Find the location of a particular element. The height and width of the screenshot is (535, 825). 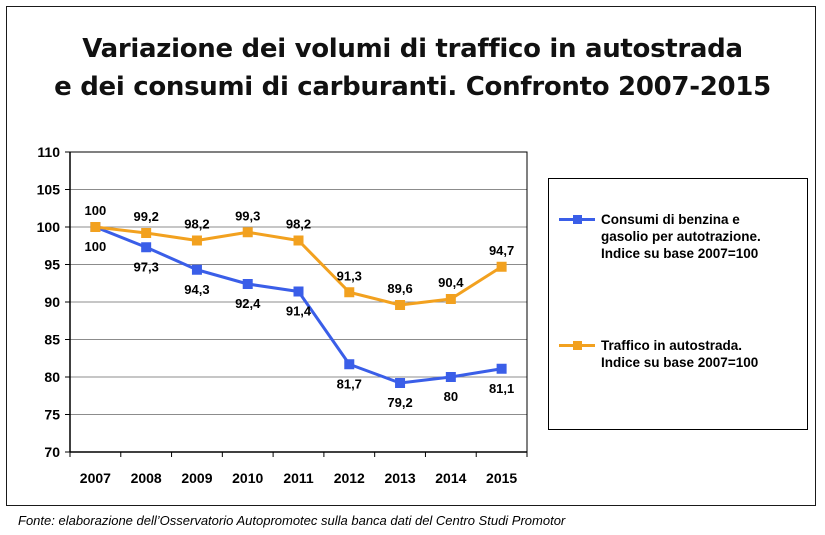

y-tick-label-70: 70 is located at coordinates (52, 452).